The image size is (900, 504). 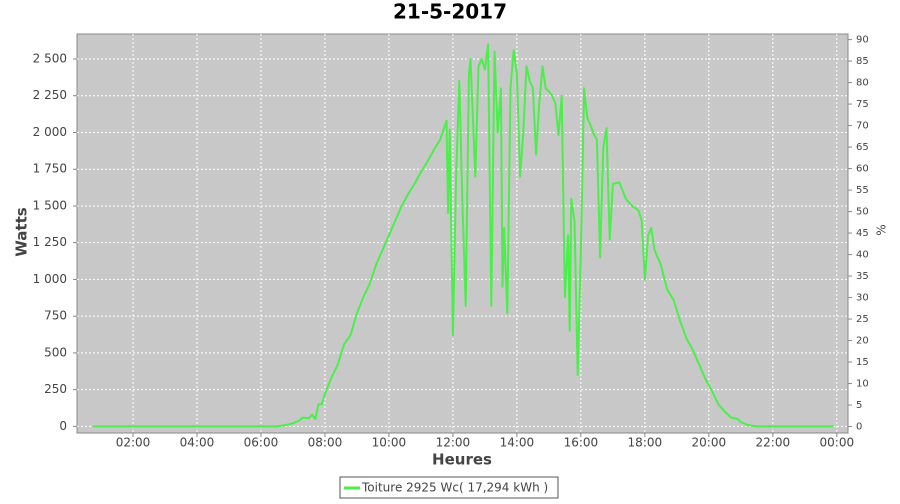 I want to click on y2-tick-label: 10, so click(x=862, y=384).